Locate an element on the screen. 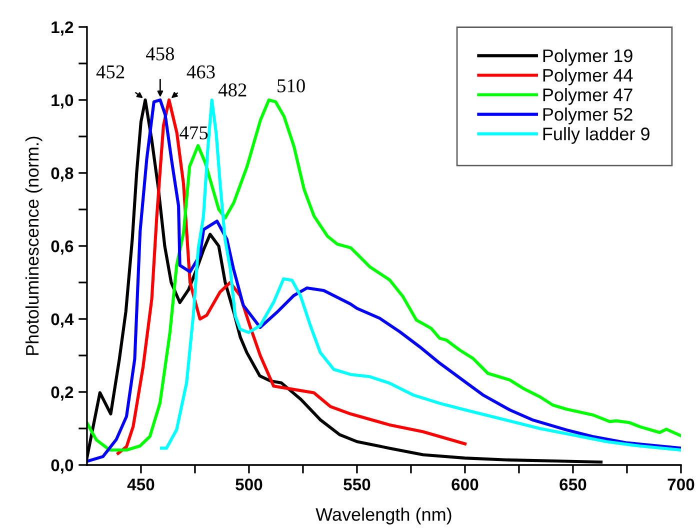 The width and height of the screenshot is (698, 529). x-tick-label: 450 is located at coordinates (140, 484).